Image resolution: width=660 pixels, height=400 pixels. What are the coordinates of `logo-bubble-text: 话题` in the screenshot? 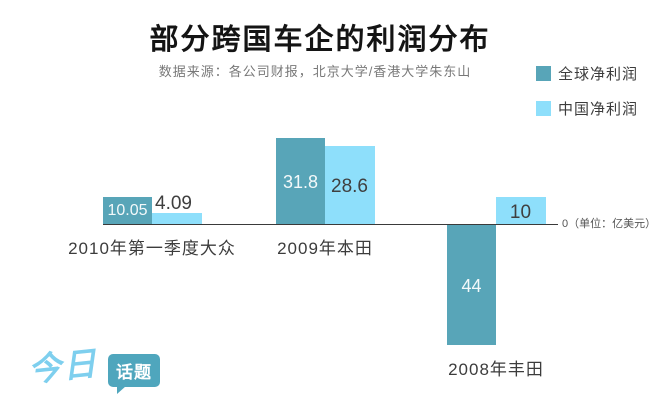 It's located at (134, 372).